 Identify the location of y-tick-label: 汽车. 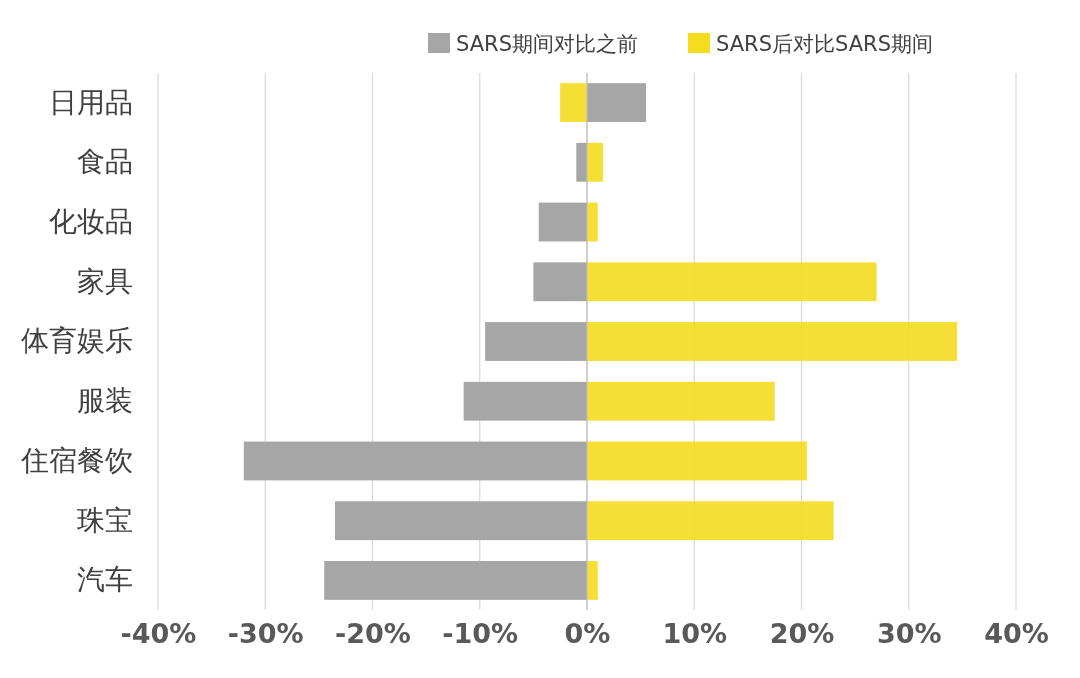
(105, 580).